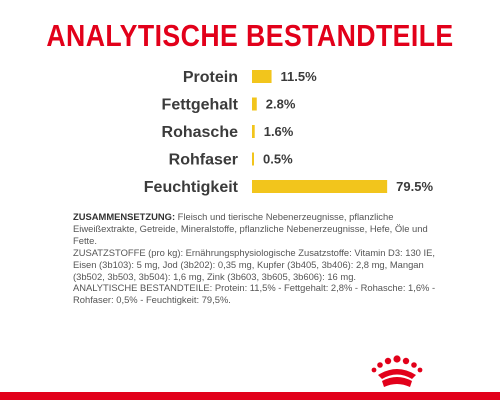  What do you see at coordinates (279, 131) in the screenshot?
I see `value-label: 1.6%` at bounding box center [279, 131].